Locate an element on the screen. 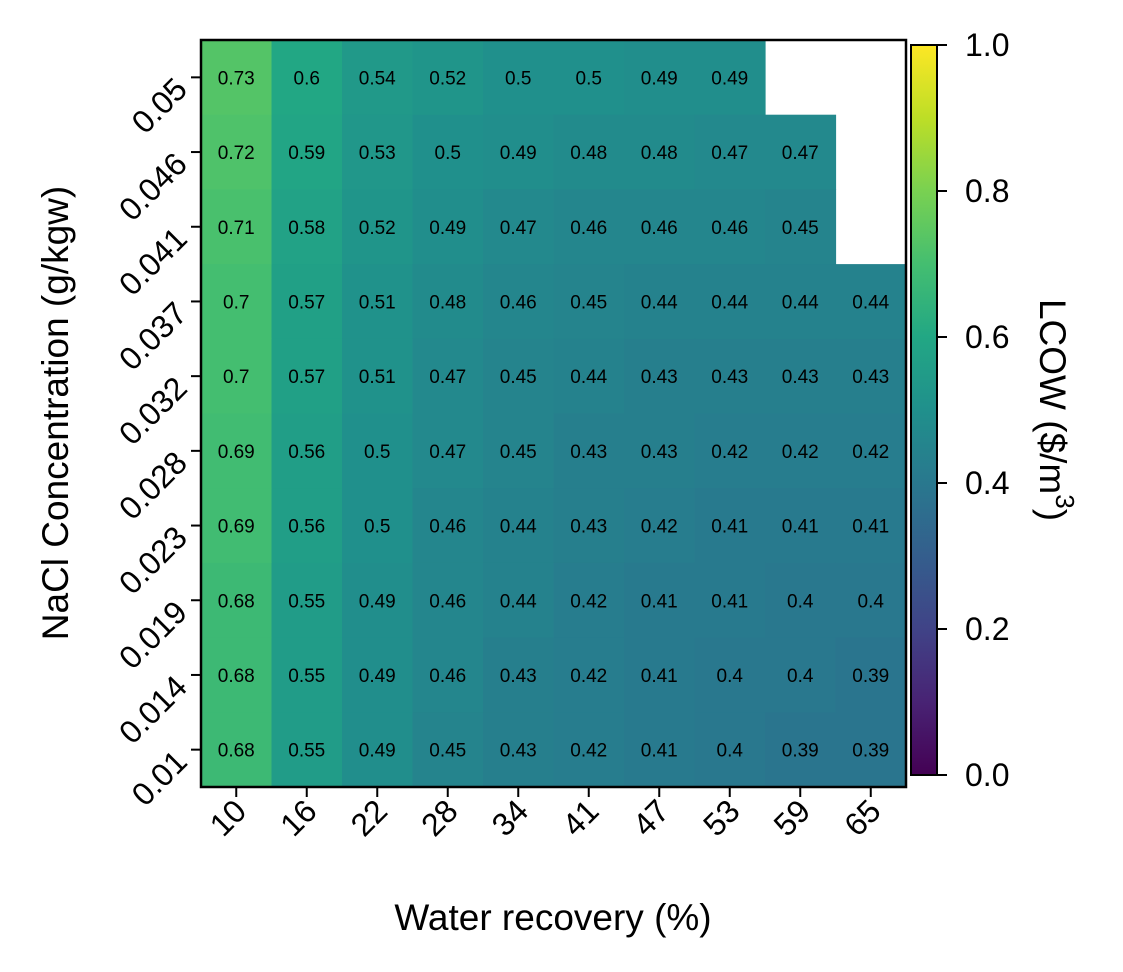 Image resolution: width=1123 pixels, height=972 pixels. y-tick-label: 0.041 is located at coordinates (153, 261).